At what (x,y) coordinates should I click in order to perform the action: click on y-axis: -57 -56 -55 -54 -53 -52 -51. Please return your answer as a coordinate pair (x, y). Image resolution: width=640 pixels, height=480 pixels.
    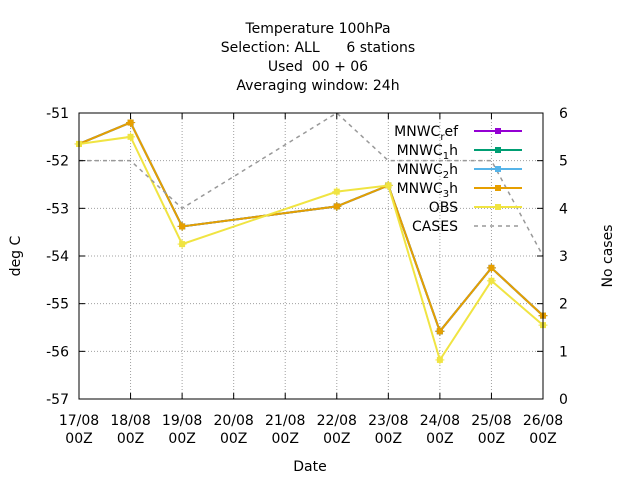
    Looking at the image, I should click on (65, 257).